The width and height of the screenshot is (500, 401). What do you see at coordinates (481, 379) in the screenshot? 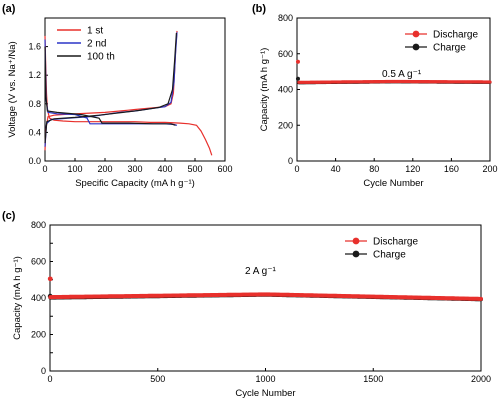
I see `x-tick-label: 2000` at bounding box center [481, 379].